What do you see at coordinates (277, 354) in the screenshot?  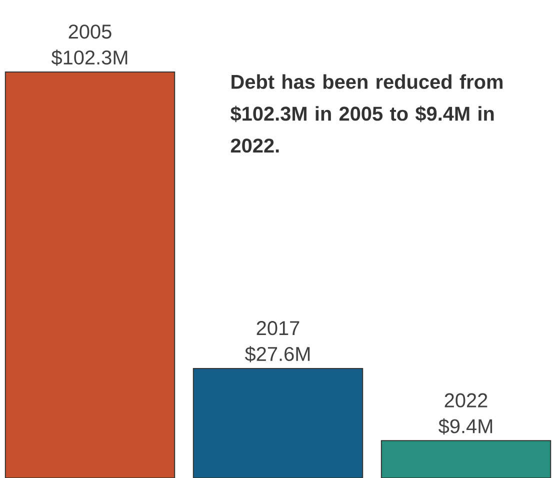 I see `data-label: $27.6M` at bounding box center [277, 354].